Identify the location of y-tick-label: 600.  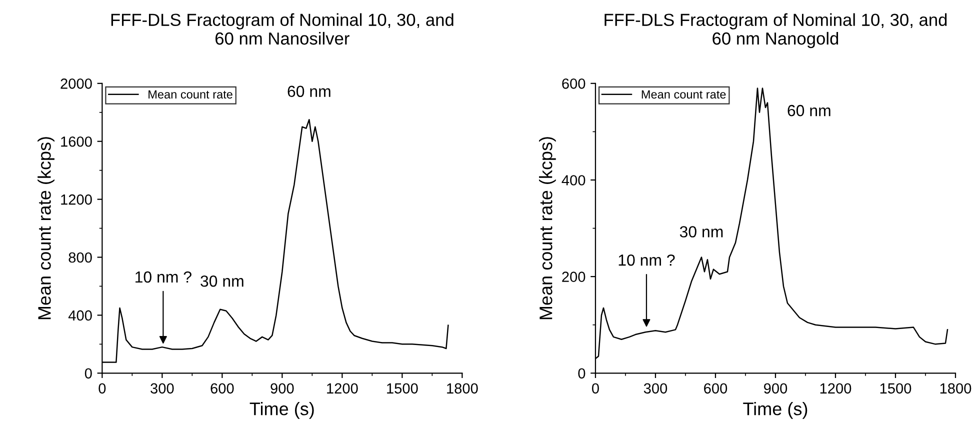
(574, 83).